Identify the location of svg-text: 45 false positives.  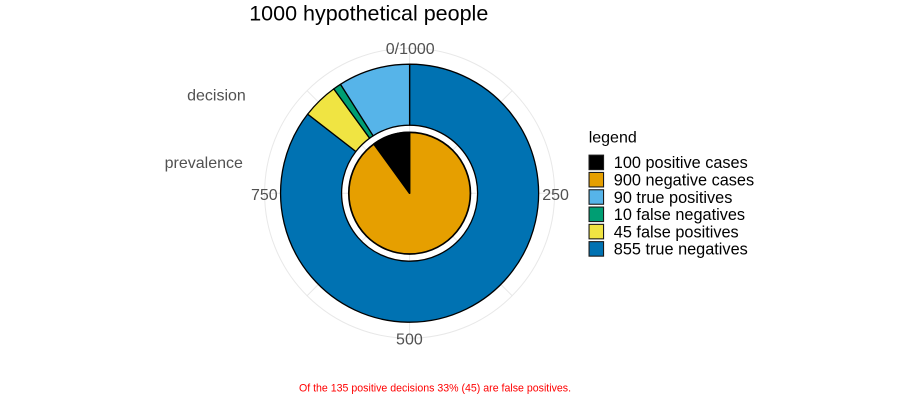
(676, 232).